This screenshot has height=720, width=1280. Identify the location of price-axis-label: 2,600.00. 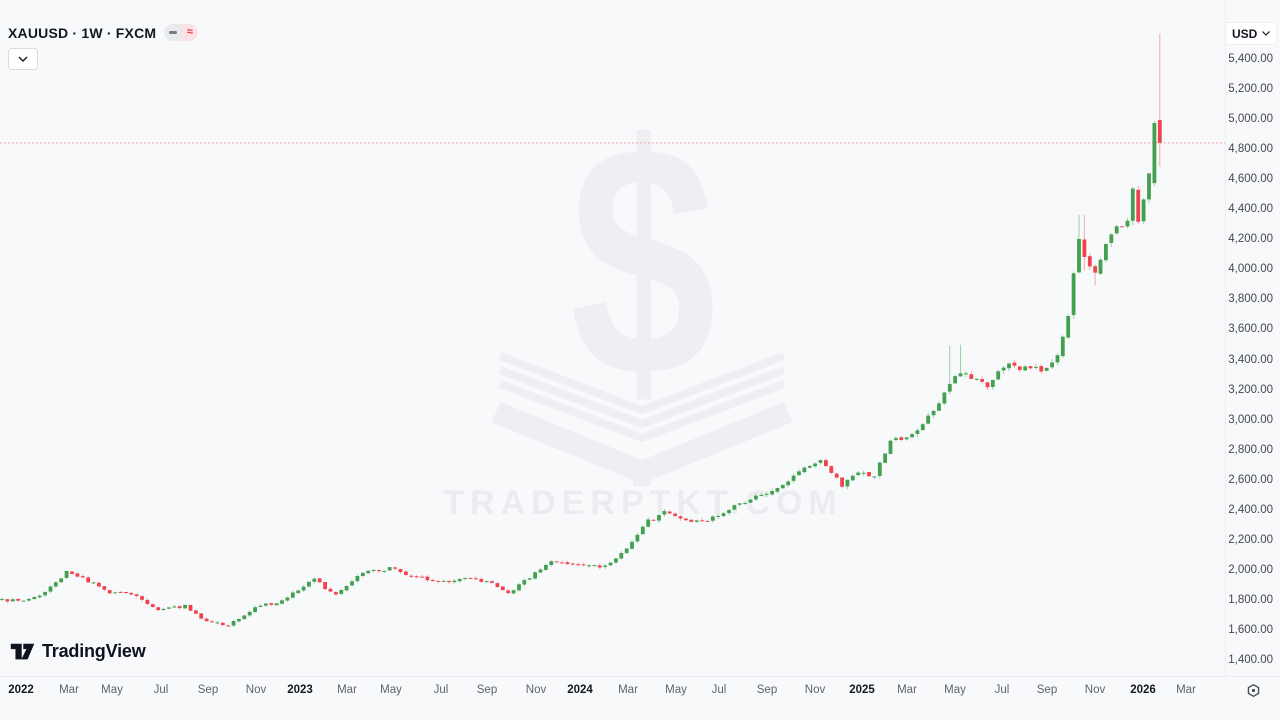
(1250, 479).